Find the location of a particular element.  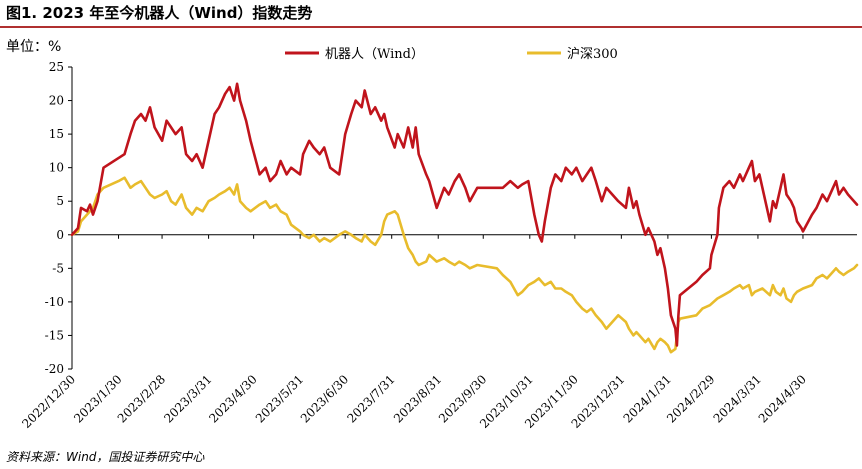

y-tick-label: 0 is located at coordinates (60, 235).